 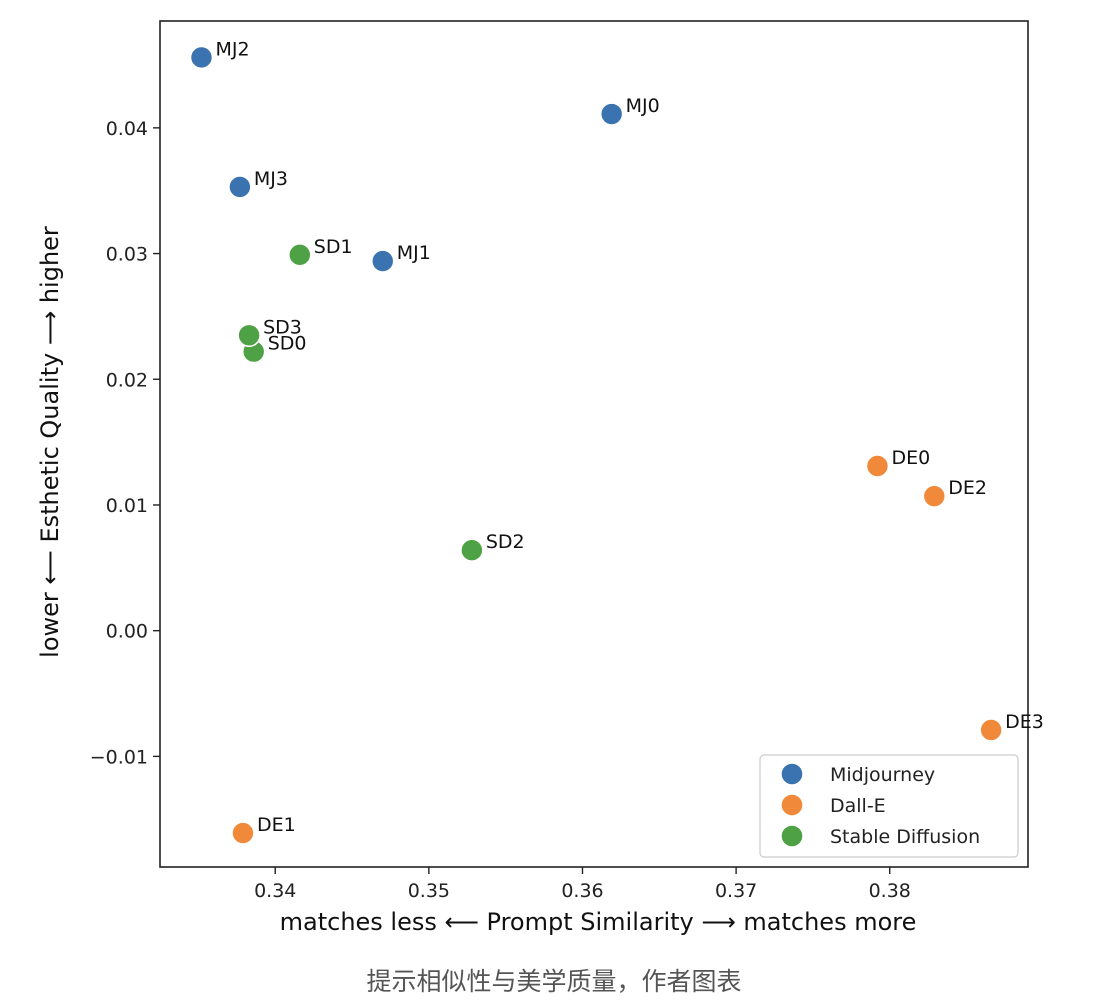 What do you see at coordinates (991, 730) in the screenshot?
I see `data-point-de3` at bounding box center [991, 730].